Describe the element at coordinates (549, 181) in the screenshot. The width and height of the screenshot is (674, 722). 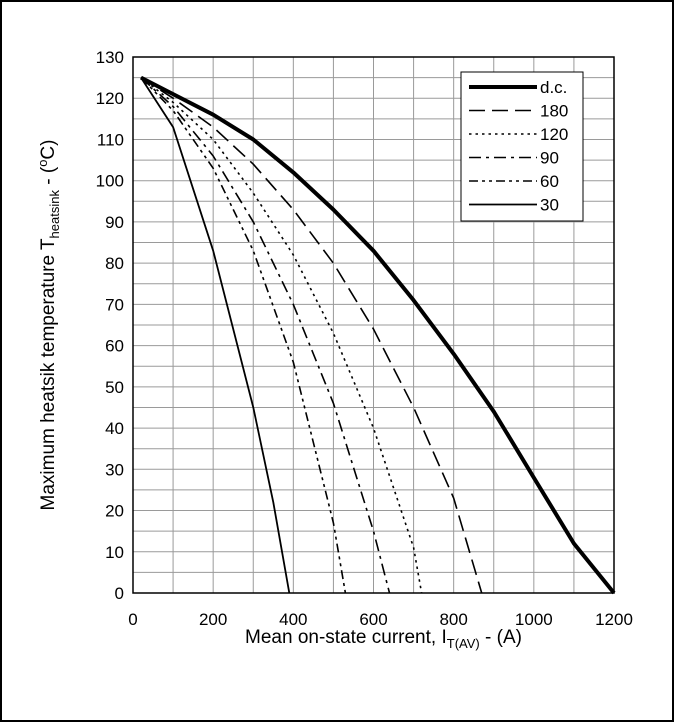
I see `legend-label: 60` at that location.